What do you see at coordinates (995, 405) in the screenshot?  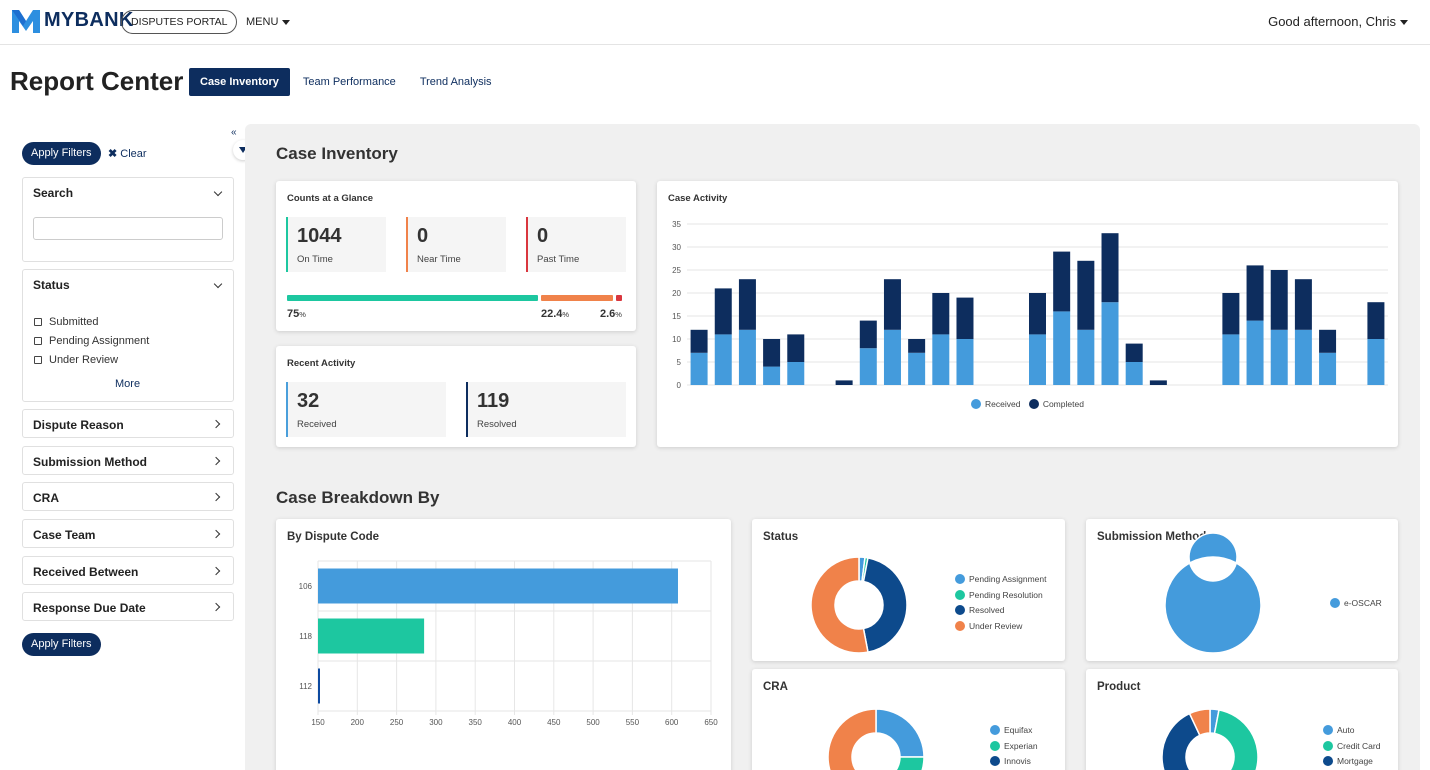 I see `legend-item-received: Received` at bounding box center [995, 405].